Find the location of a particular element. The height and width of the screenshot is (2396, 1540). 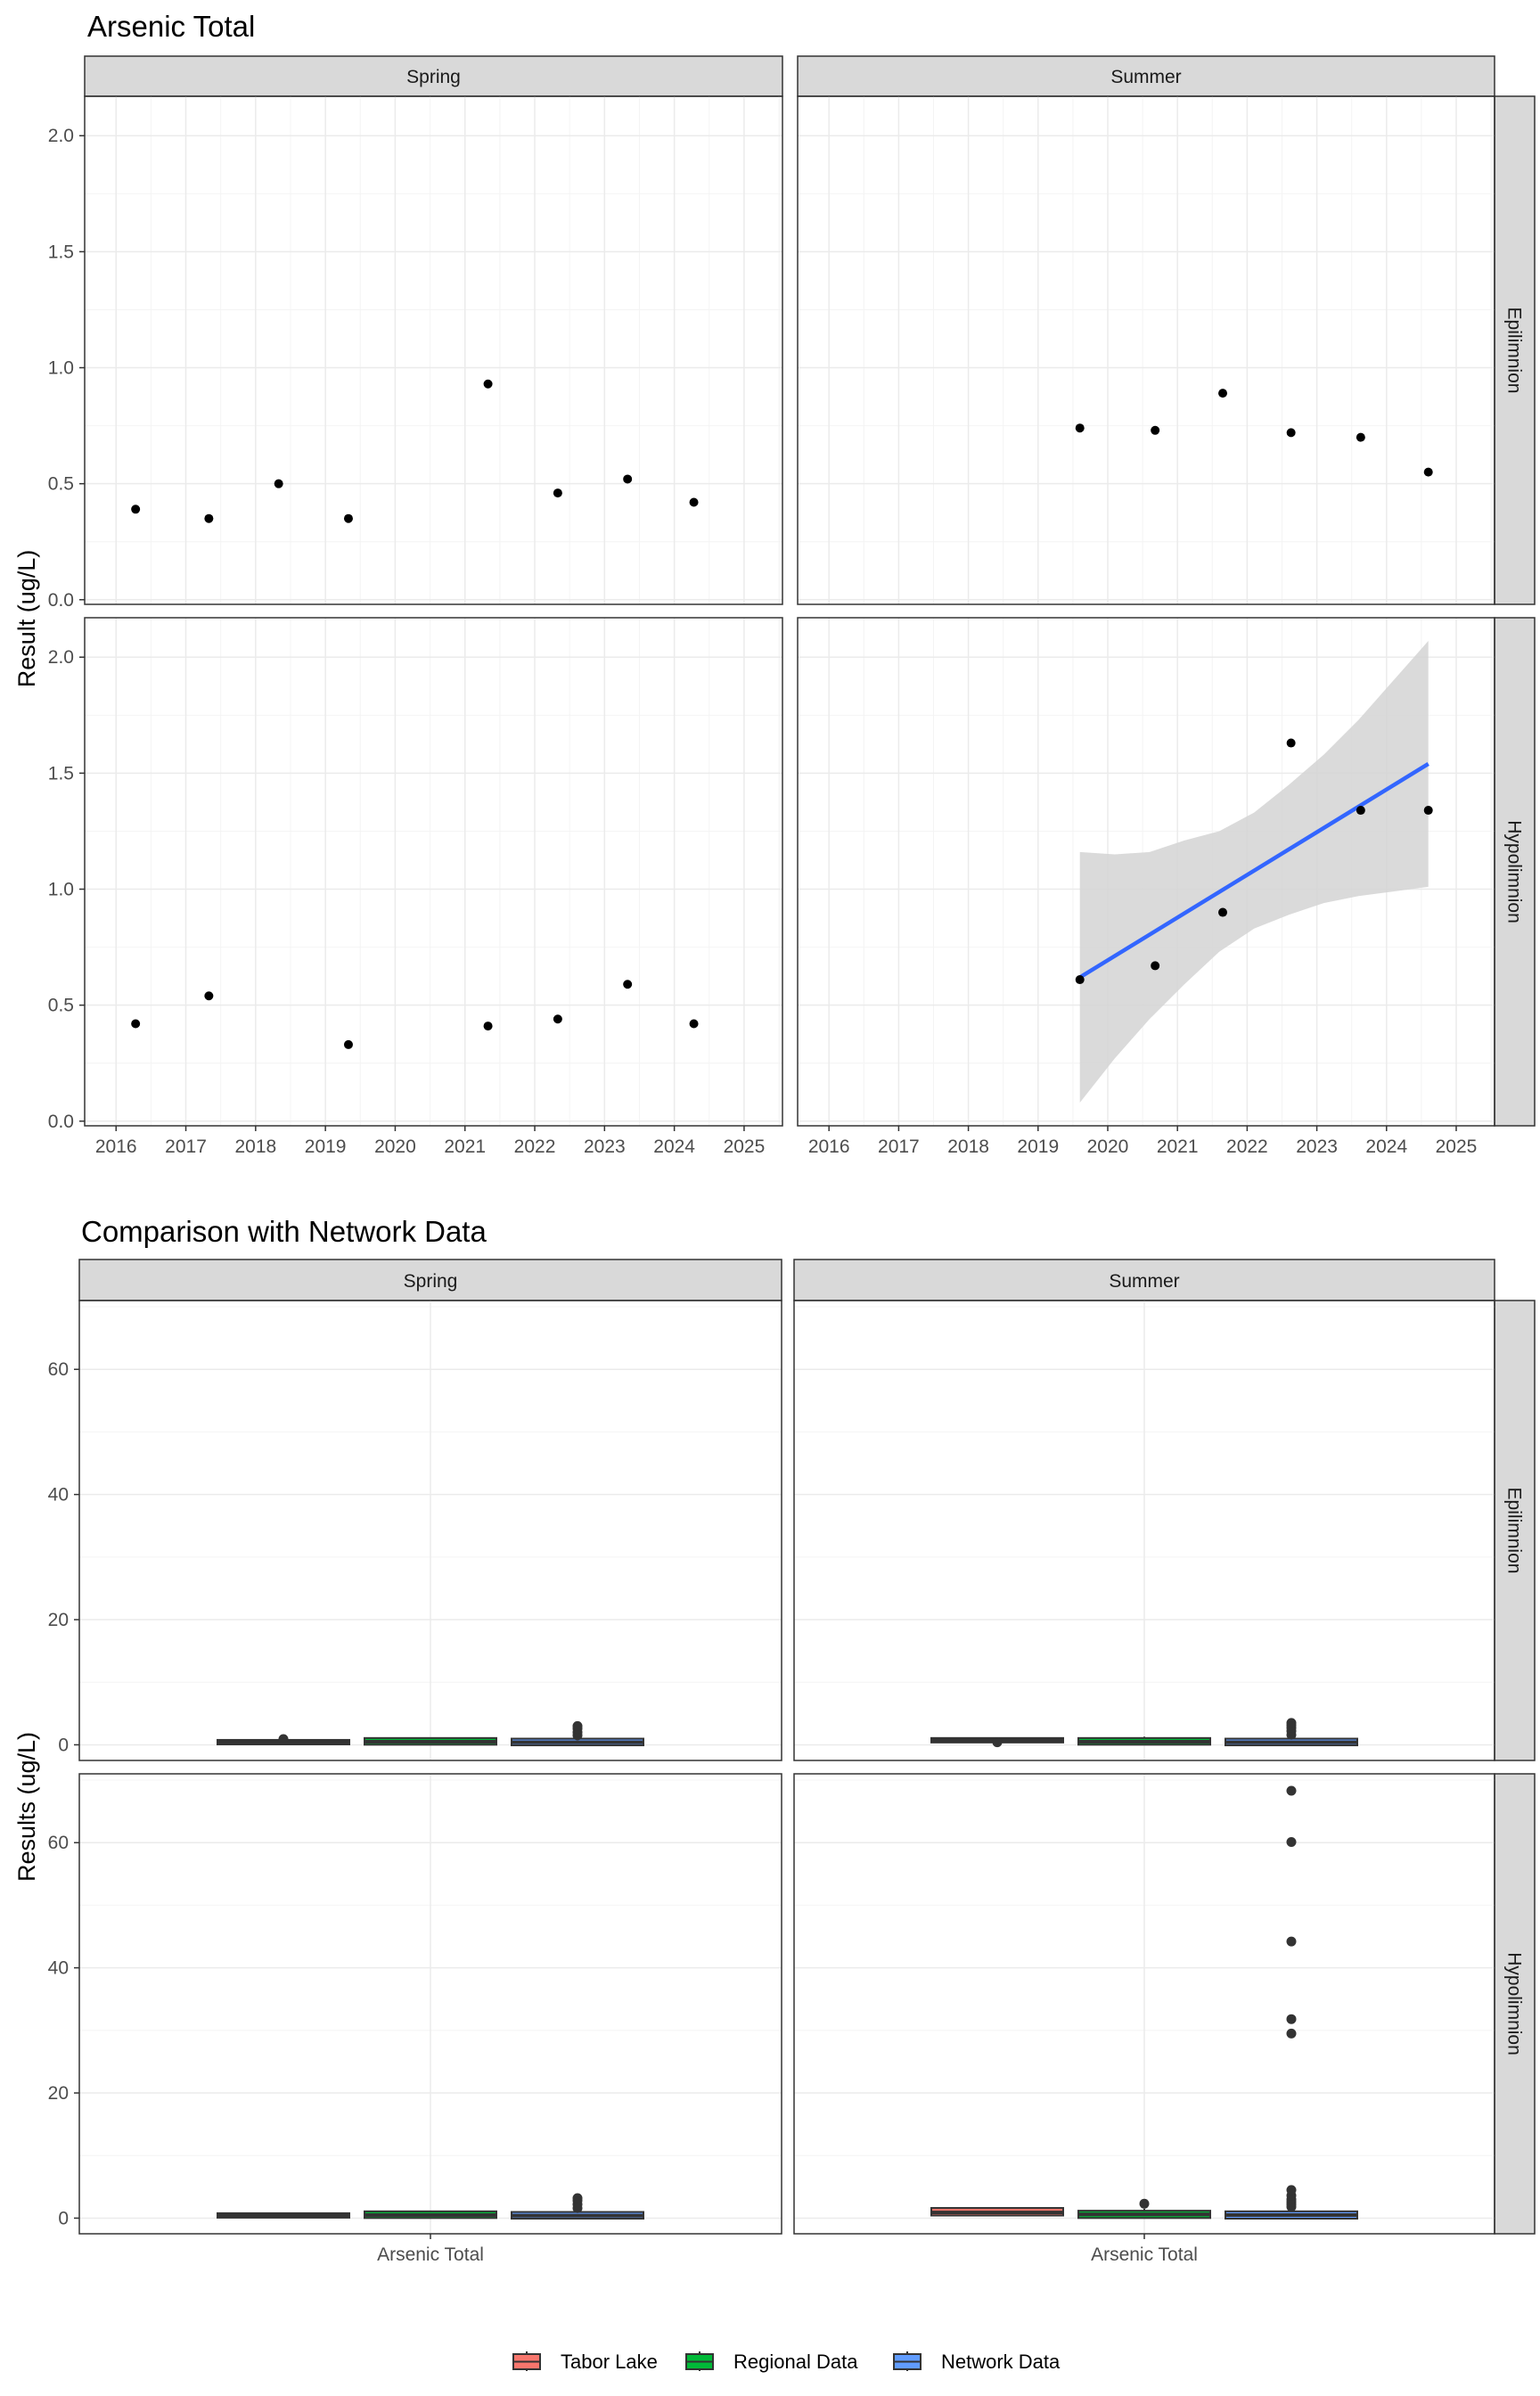

legend-label-network-data: Network Data is located at coordinates (1001, 2362).